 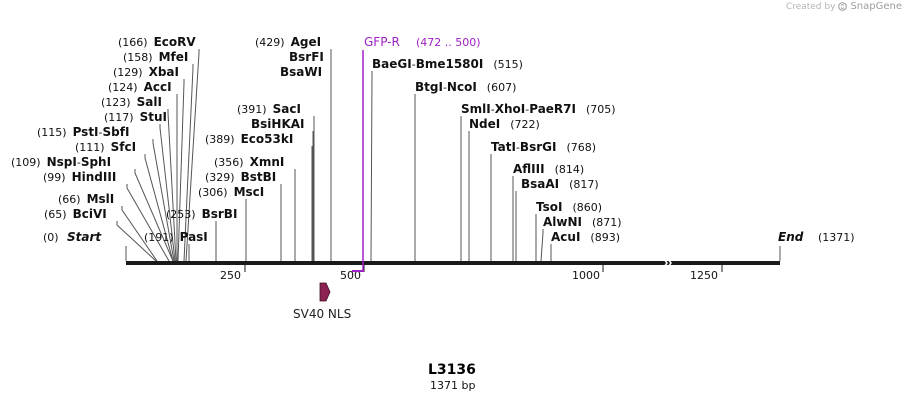 What do you see at coordinates (587, 207) in the screenshot?
I see `site-position: (860)` at bounding box center [587, 207].